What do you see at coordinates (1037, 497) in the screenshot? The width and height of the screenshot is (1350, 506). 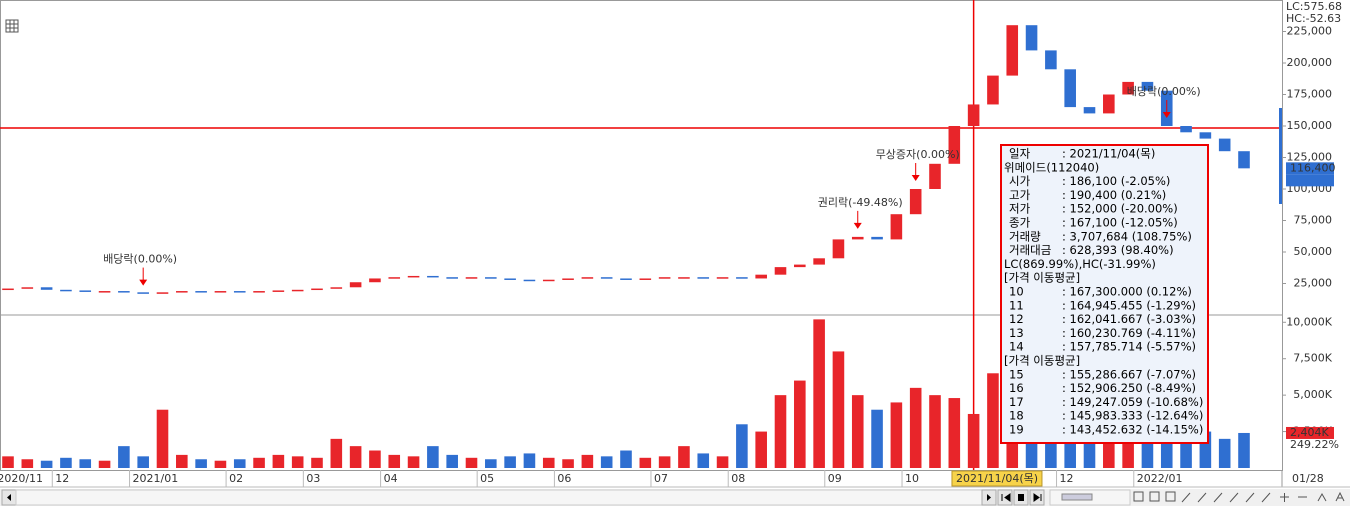 I see `last-icon` at bounding box center [1037, 497].